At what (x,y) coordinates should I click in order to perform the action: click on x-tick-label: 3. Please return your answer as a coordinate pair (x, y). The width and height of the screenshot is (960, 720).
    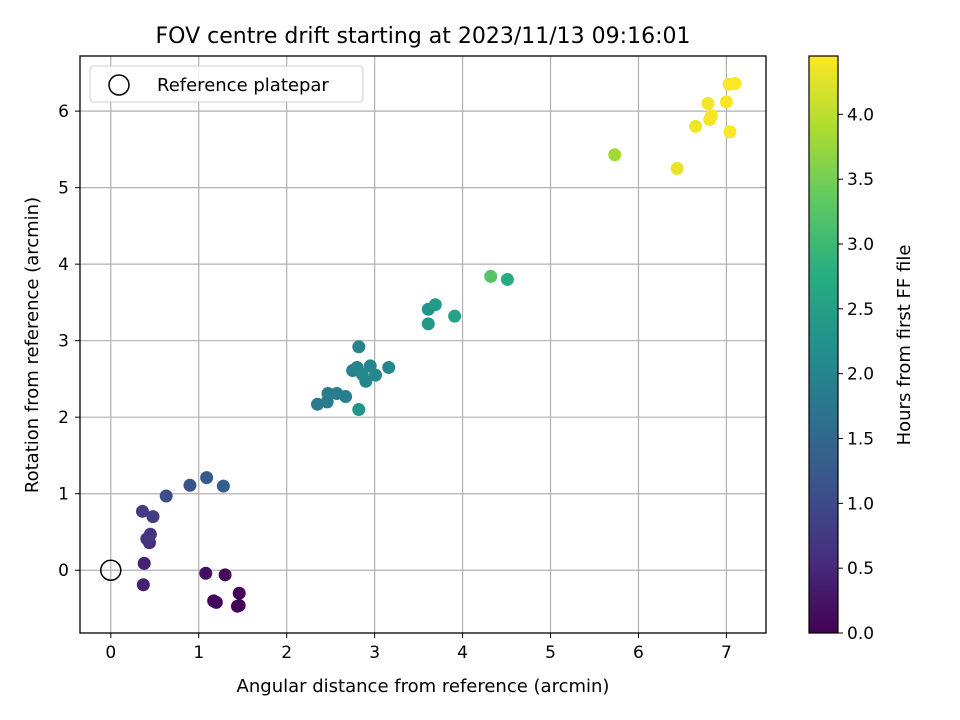
    Looking at the image, I should click on (374, 653).